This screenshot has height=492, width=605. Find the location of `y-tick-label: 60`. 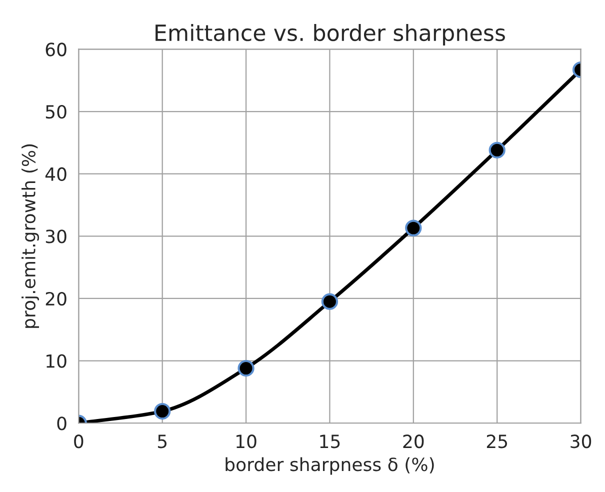

y-tick-label: 60 is located at coordinates (56, 49).